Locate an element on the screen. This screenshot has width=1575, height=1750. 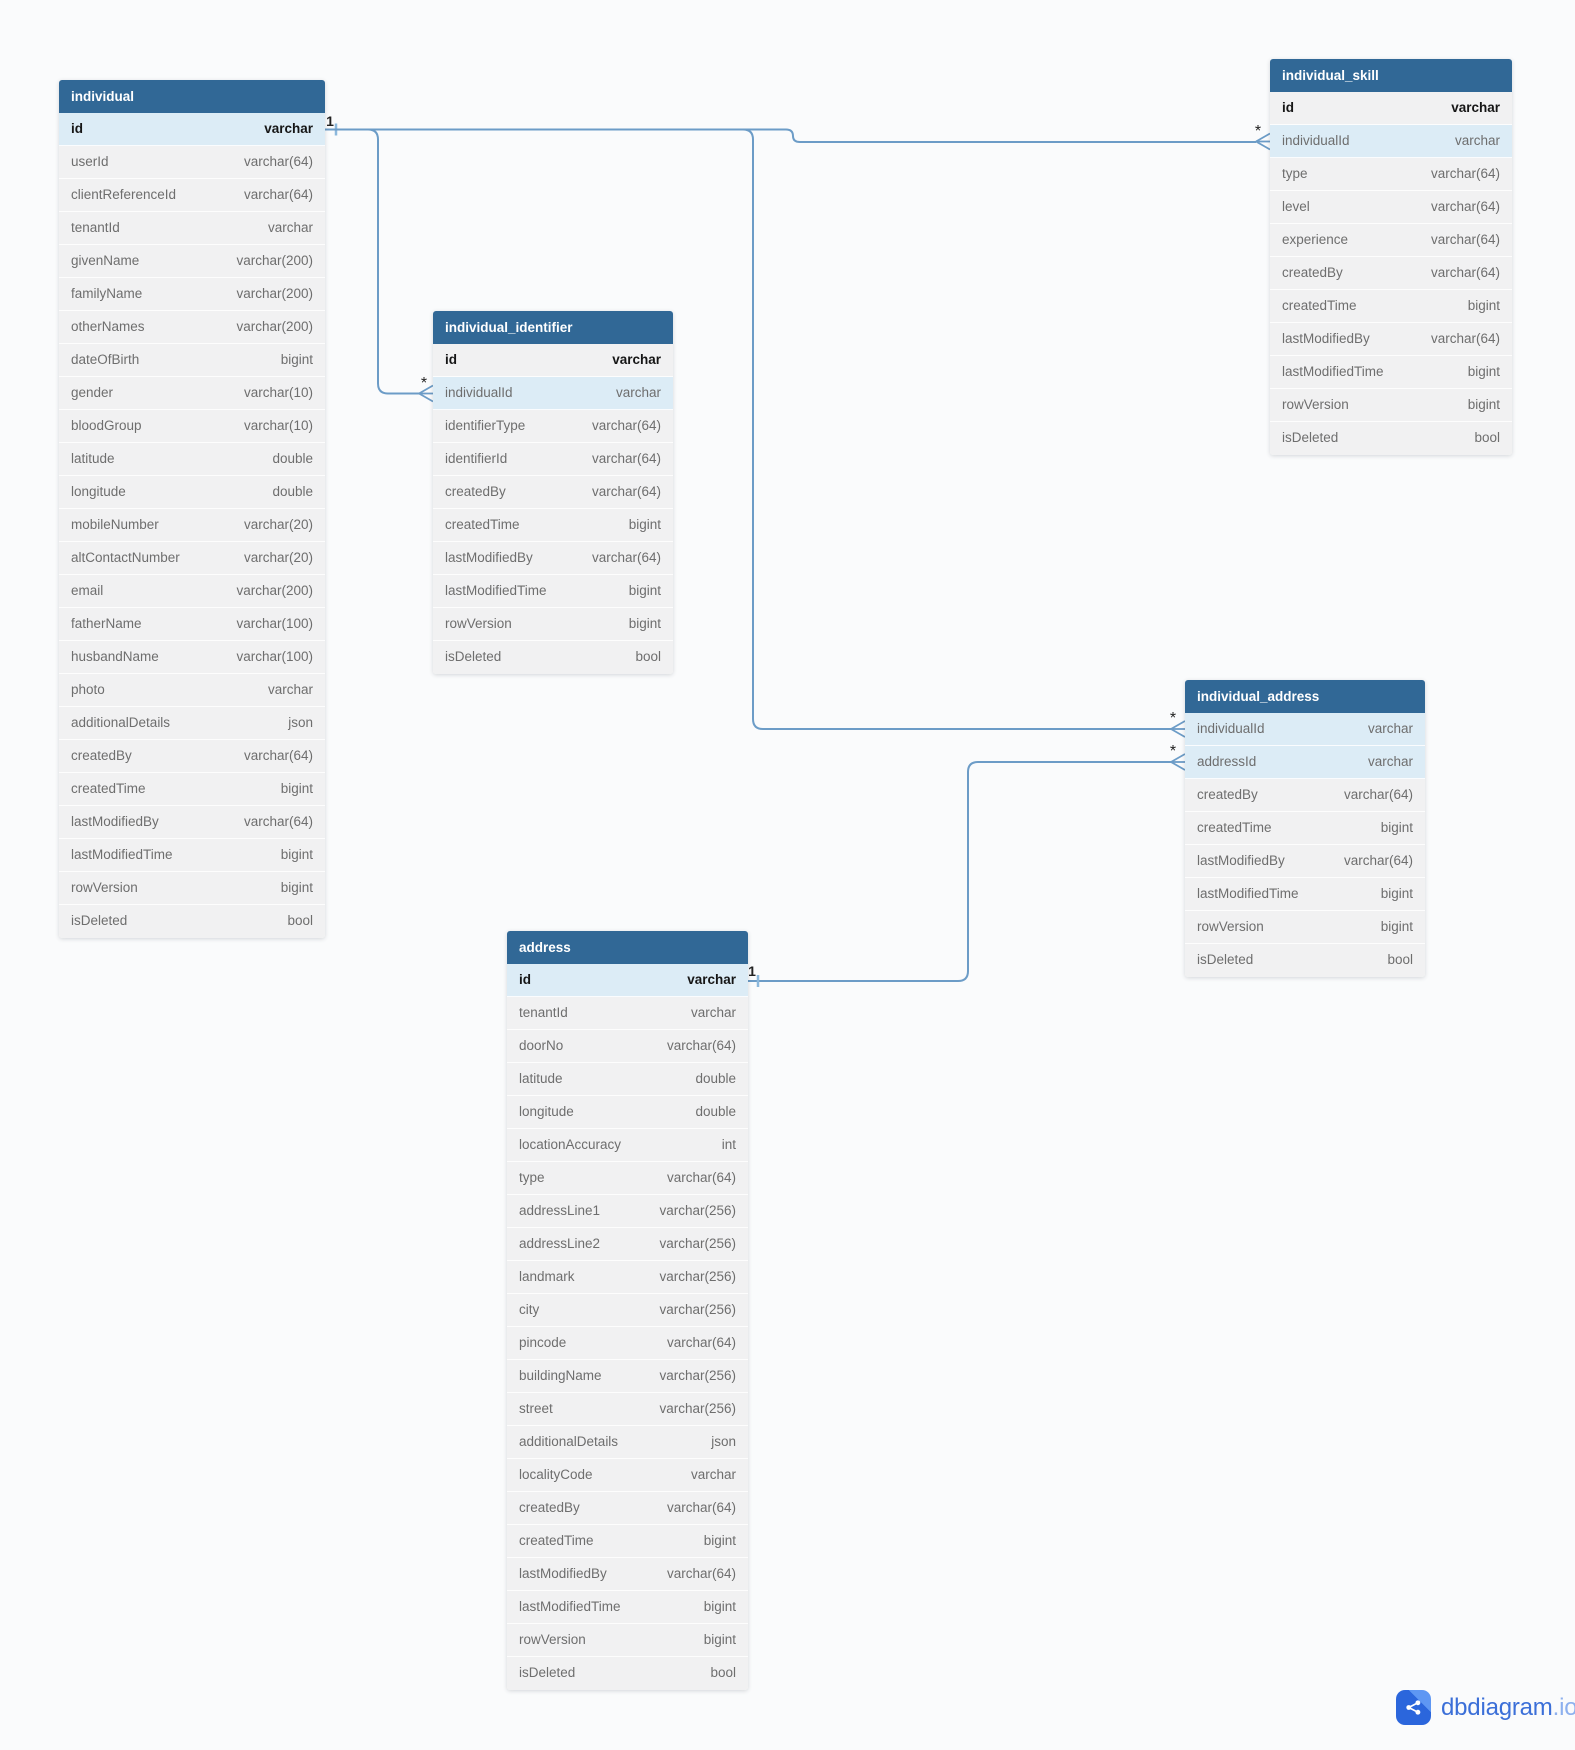
field-name: addressLine2 is located at coordinates (560, 1243).